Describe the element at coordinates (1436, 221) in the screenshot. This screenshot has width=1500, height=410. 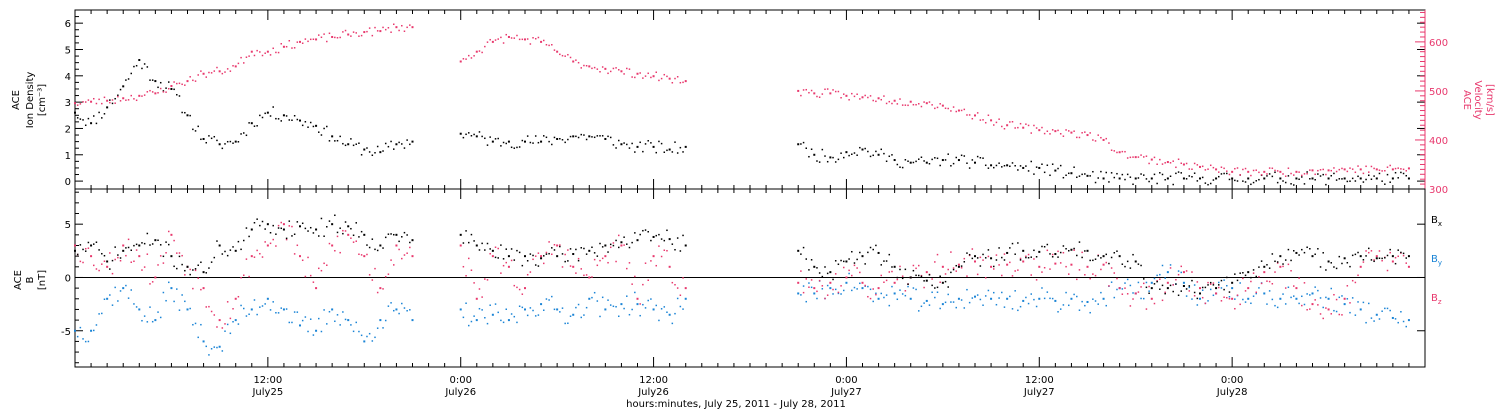
I see `legend-bx: Bx` at that location.